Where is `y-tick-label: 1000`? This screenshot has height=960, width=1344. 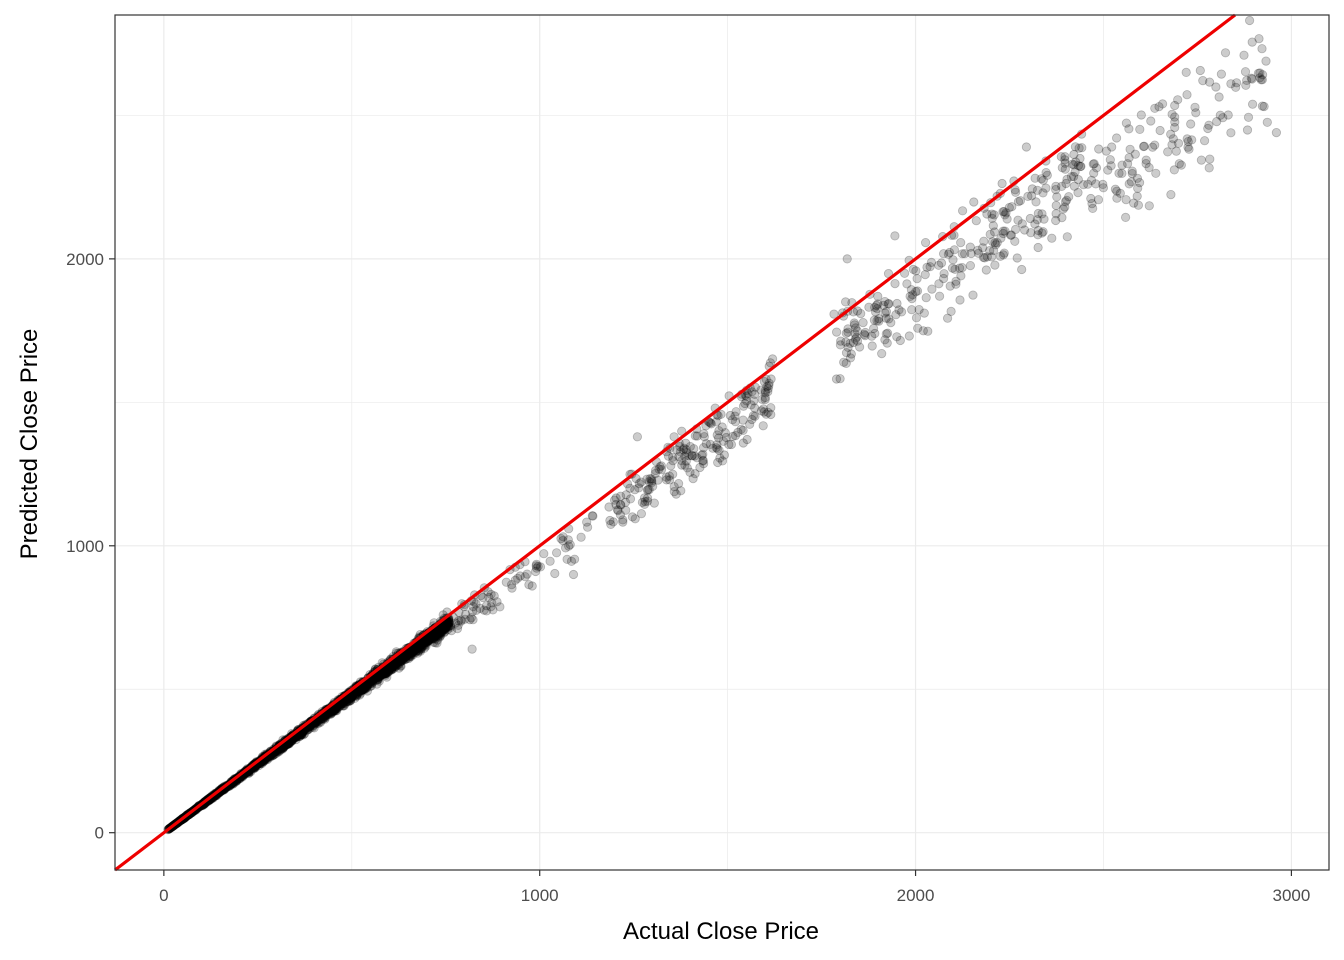
y-tick-label: 1000 is located at coordinates (85, 546).